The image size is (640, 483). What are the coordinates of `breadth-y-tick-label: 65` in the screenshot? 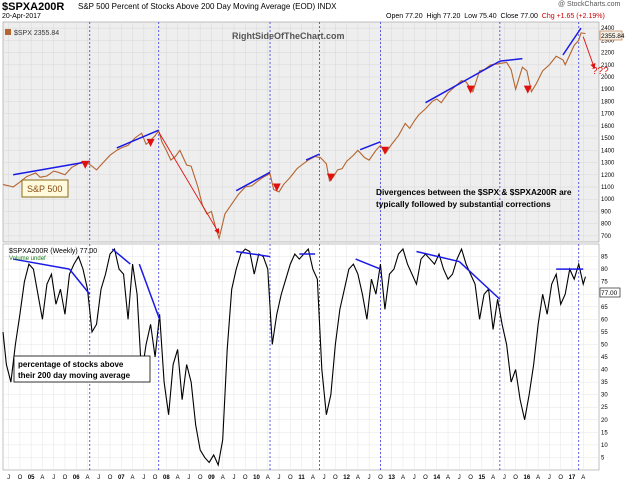 It's located at (604, 308).